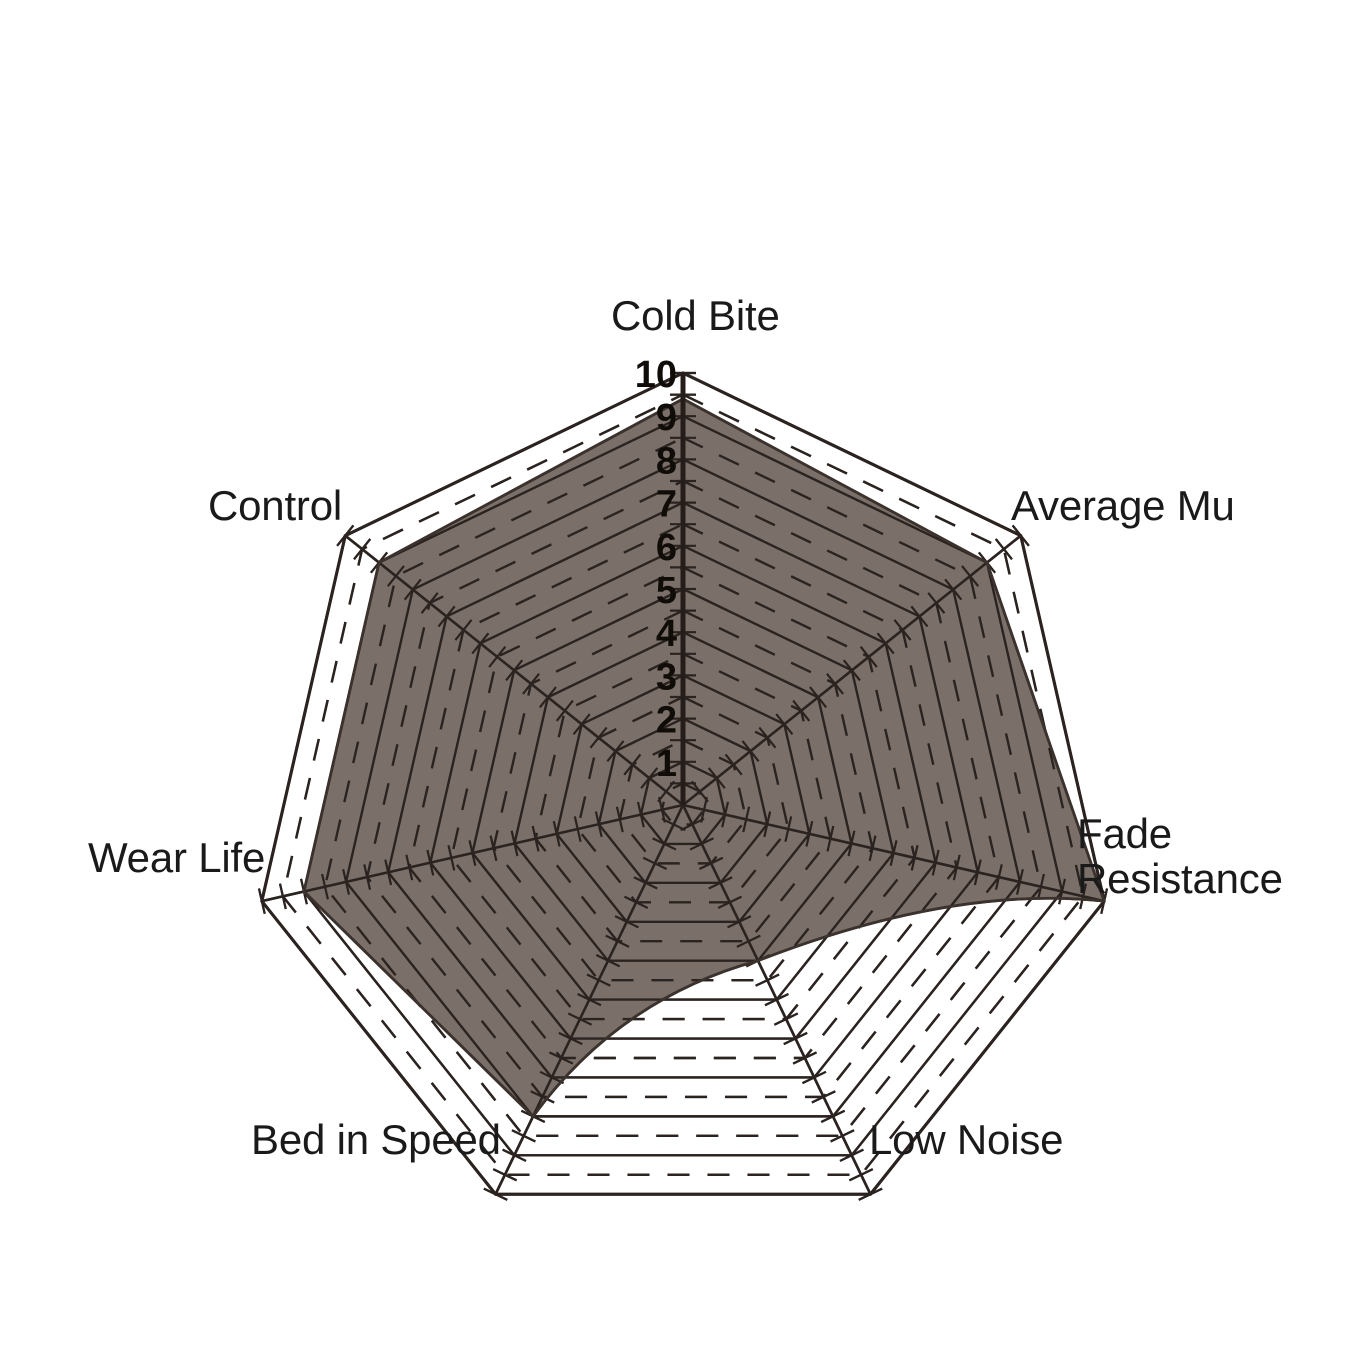 The image size is (1364, 1364). I want to click on scale-tick-9: 9, so click(666, 418).